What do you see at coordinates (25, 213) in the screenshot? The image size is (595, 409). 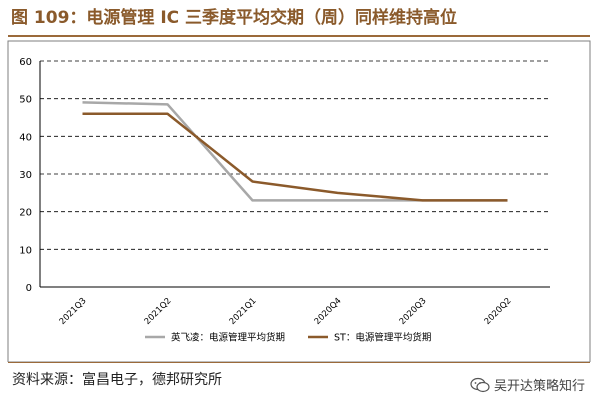 I see `y-tick-label: 20` at bounding box center [25, 213].